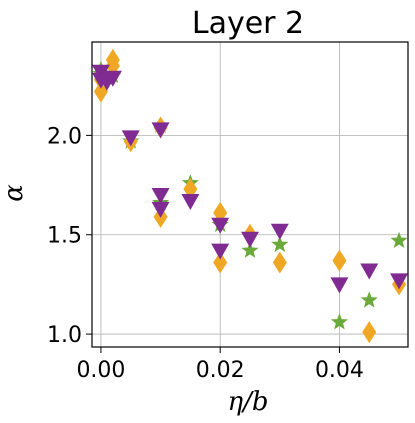 The image size is (415, 423). Describe the element at coordinates (220, 370) in the screenshot. I see `x-tick-label: 0.02` at that location.